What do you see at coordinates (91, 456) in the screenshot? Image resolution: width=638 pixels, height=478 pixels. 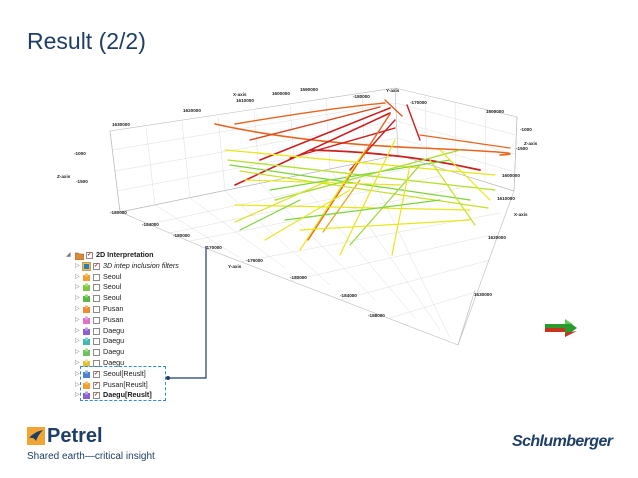 I see `petrel-tagline: Shared earth—critical insight` at bounding box center [91, 456].